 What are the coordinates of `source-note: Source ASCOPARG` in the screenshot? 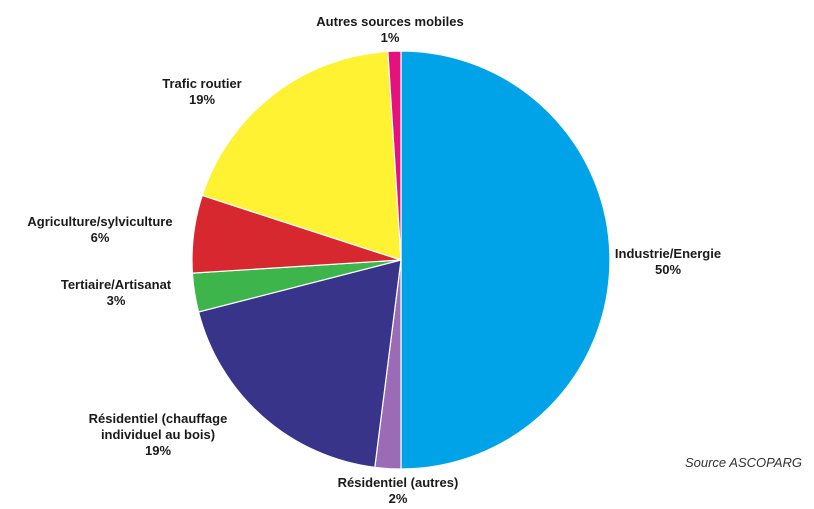 It's located at (743, 462).